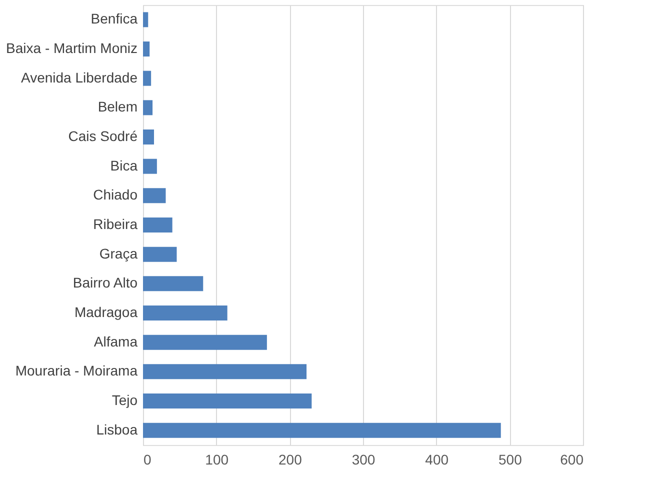 This screenshot has height=492, width=652. What do you see at coordinates (105, 282) in the screenshot?
I see `y-tick-label: Bairro Alto` at bounding box center [105, 282].